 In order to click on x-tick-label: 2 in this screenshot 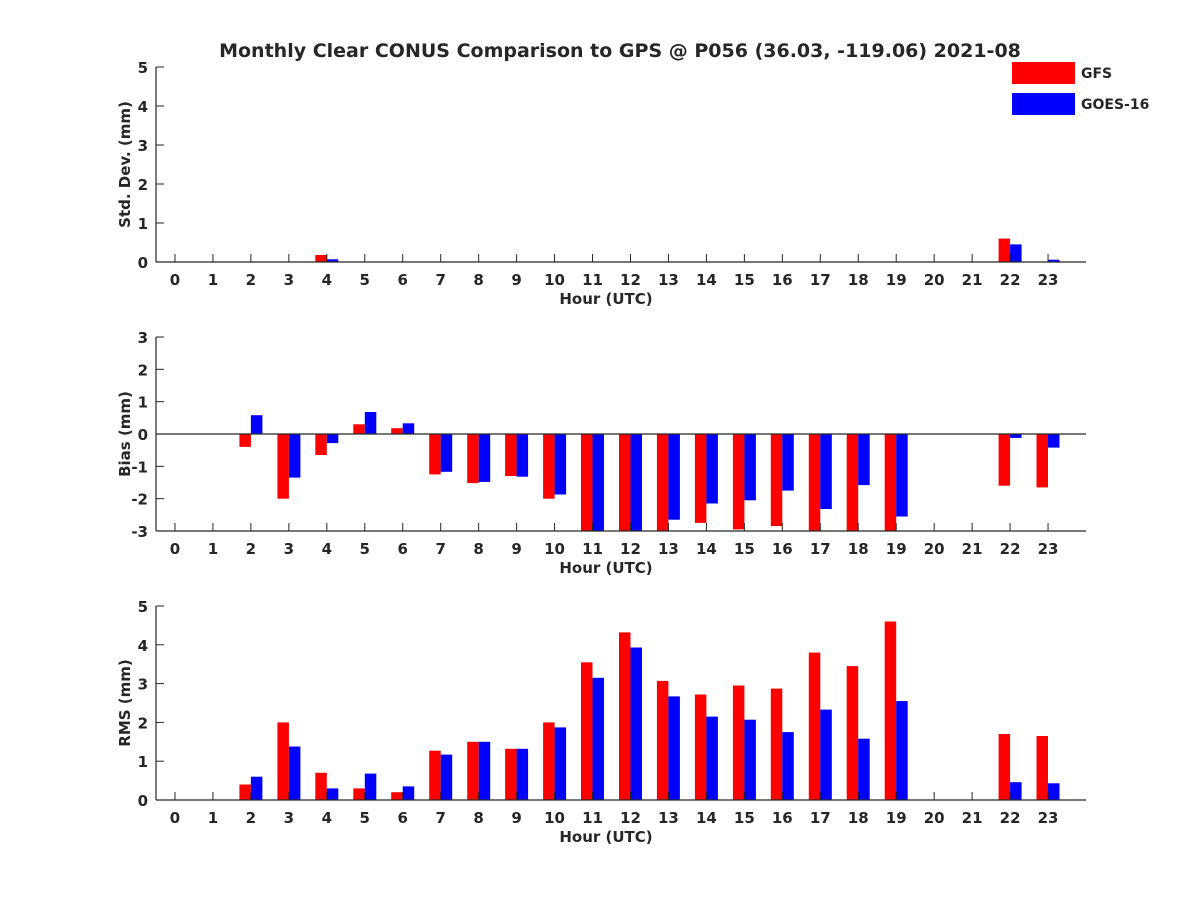, I will do `click(251, 549)`.